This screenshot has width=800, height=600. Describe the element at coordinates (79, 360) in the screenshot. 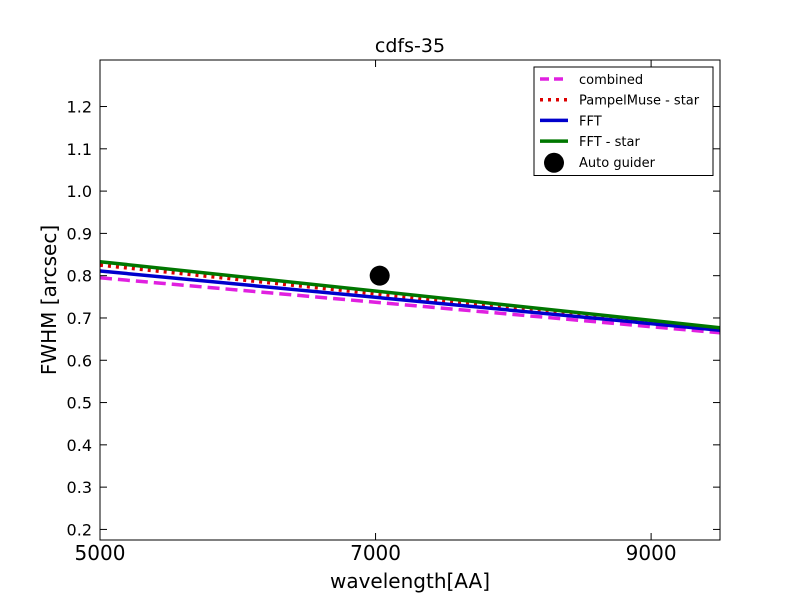

I see `y-tick-label-4: 0.6` at that location.